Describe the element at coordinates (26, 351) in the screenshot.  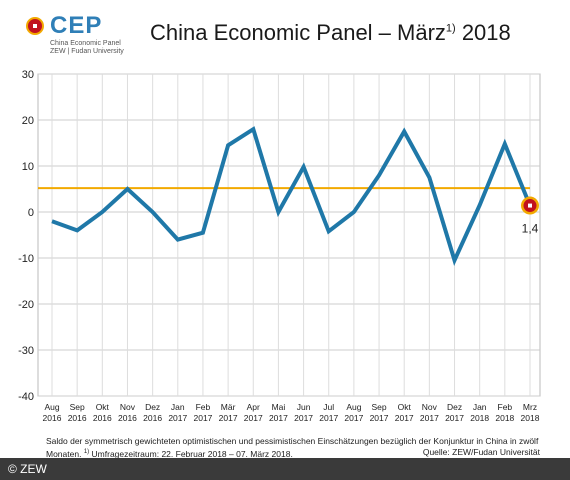
I see `y-tick-label: -30` at that location.